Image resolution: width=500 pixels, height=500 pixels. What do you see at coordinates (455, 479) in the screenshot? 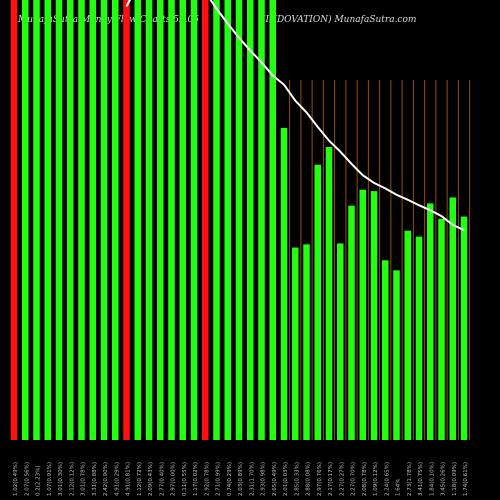
I see `category-label: 1.18(0.09%)` at bounding box center [455, 479].